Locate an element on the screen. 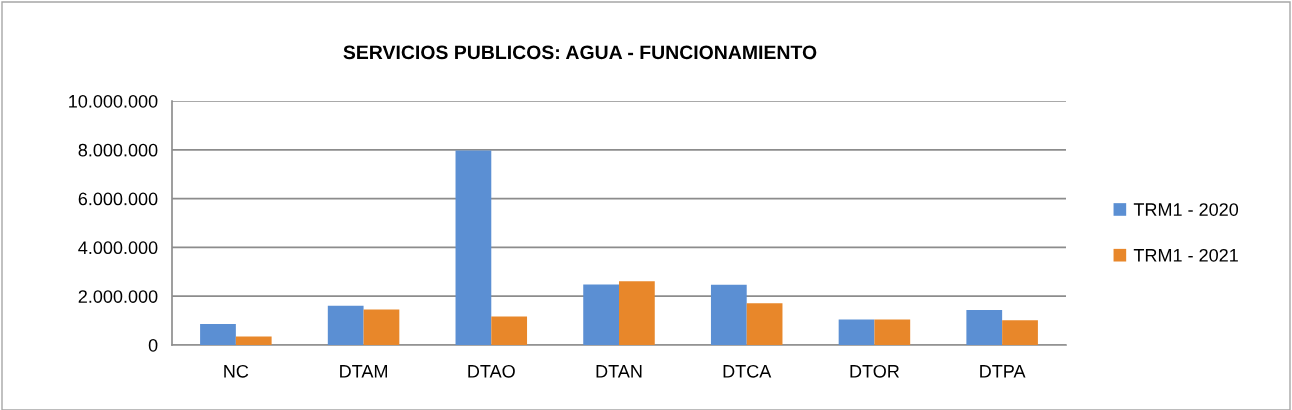 The width and height of the screenshot is (1292, 410). chart-title: SERVICIOS PUBLICOS: AGUA - FUNCIONAMIENTO is located at coordinates (580, 52).